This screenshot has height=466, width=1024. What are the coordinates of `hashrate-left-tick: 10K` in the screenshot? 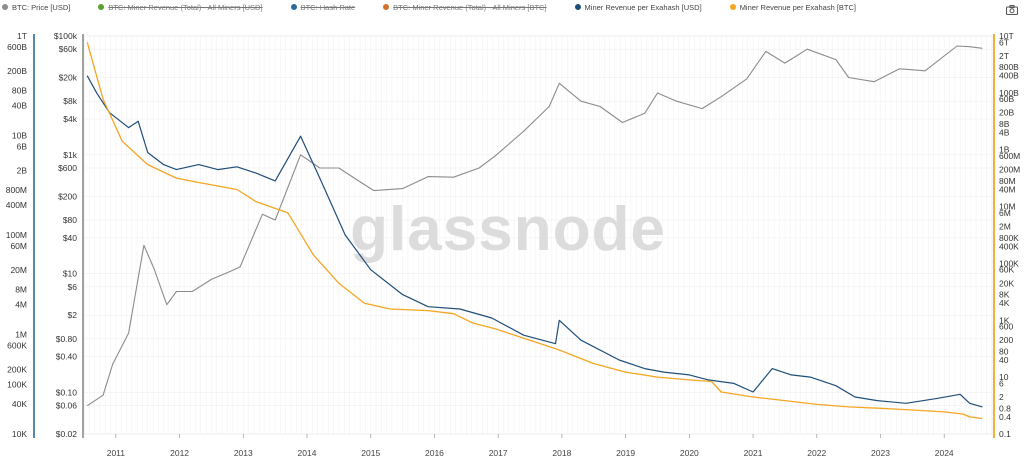 It's located at (19, 434).